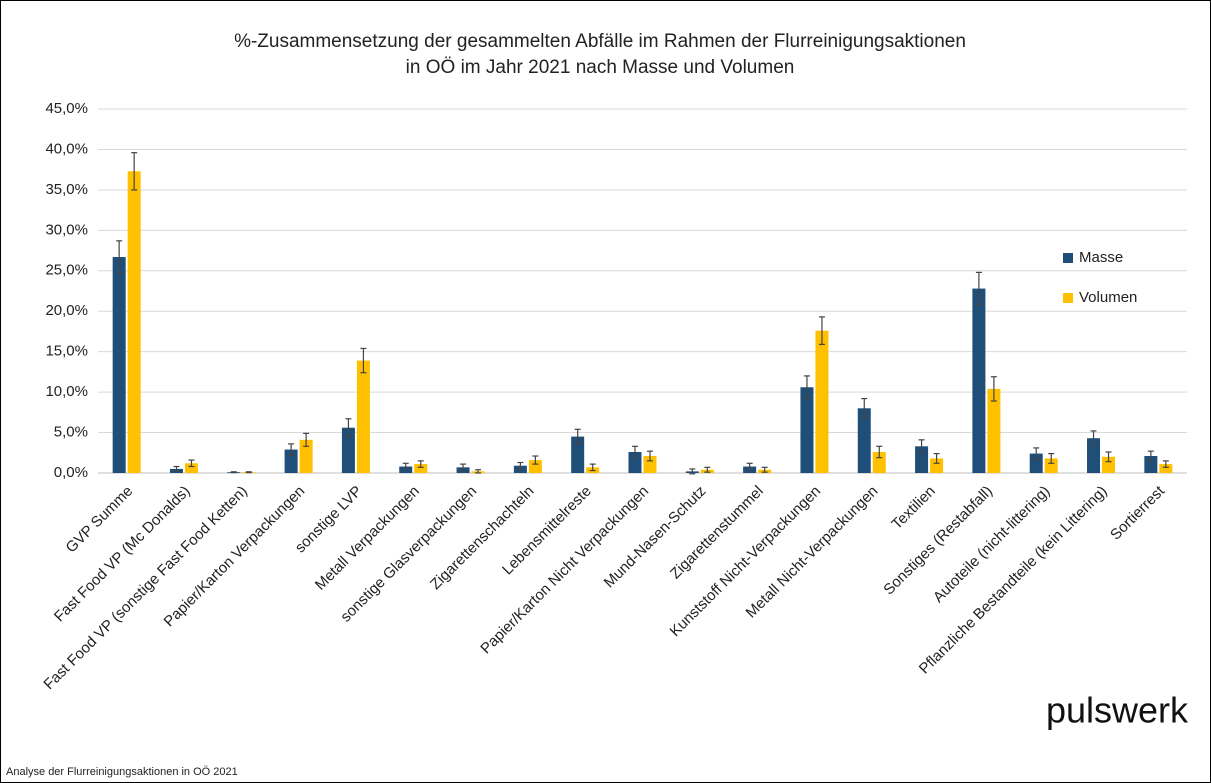 Image resolution: width=1211 pixels, height=783 pixels. What do you see at coordinates (66, 270) in the screenshot?
I see `y-tick-label: 25,0%` at bounding box center [66, 270].